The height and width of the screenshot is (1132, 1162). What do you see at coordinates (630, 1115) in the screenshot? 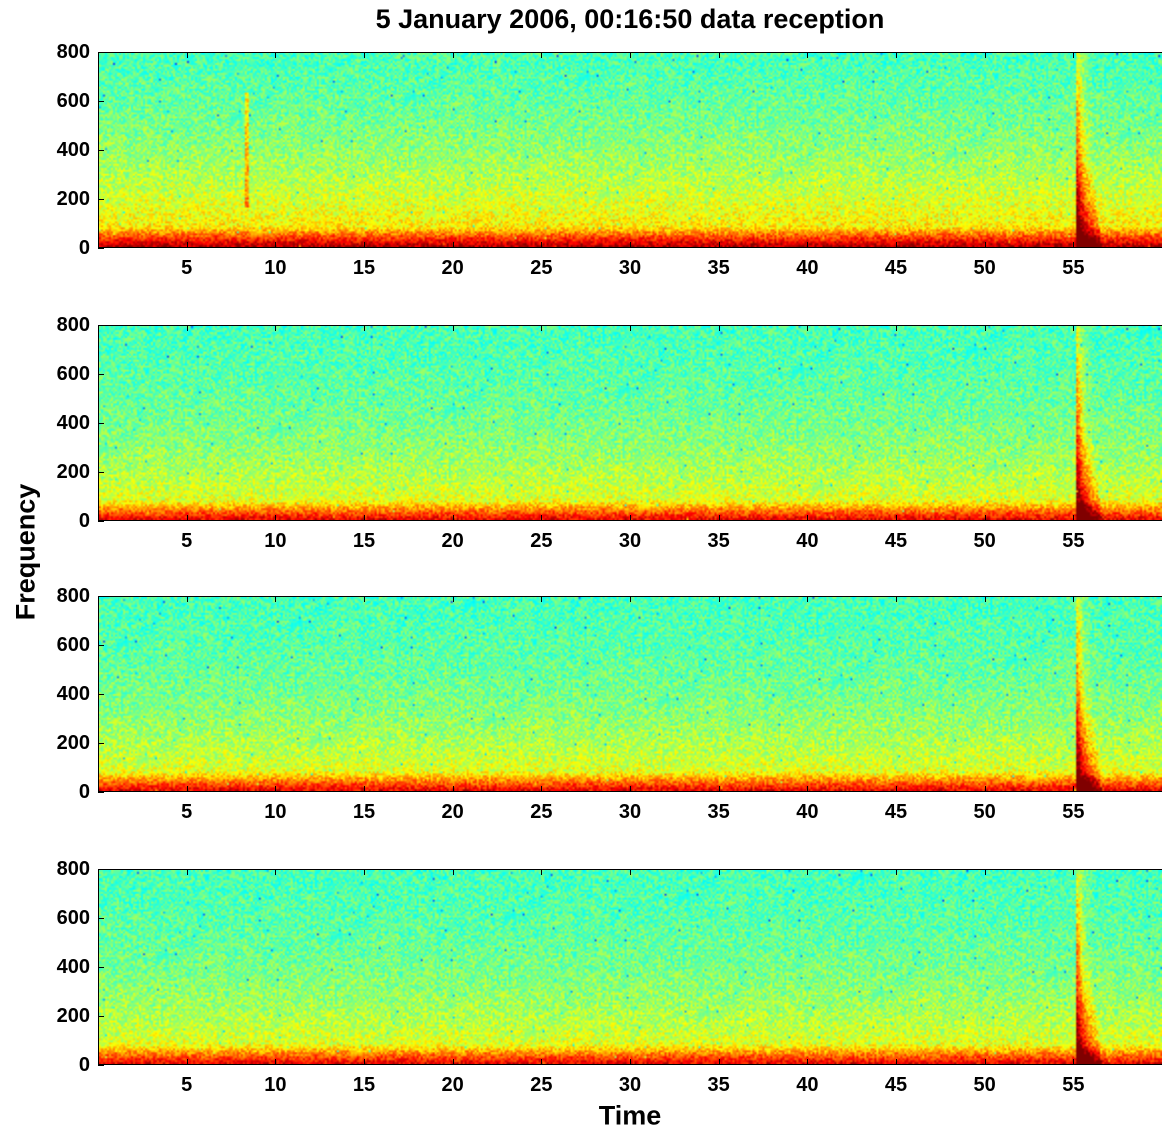
I see `x-axis-label: Time` at bounding box center [630, 1115].